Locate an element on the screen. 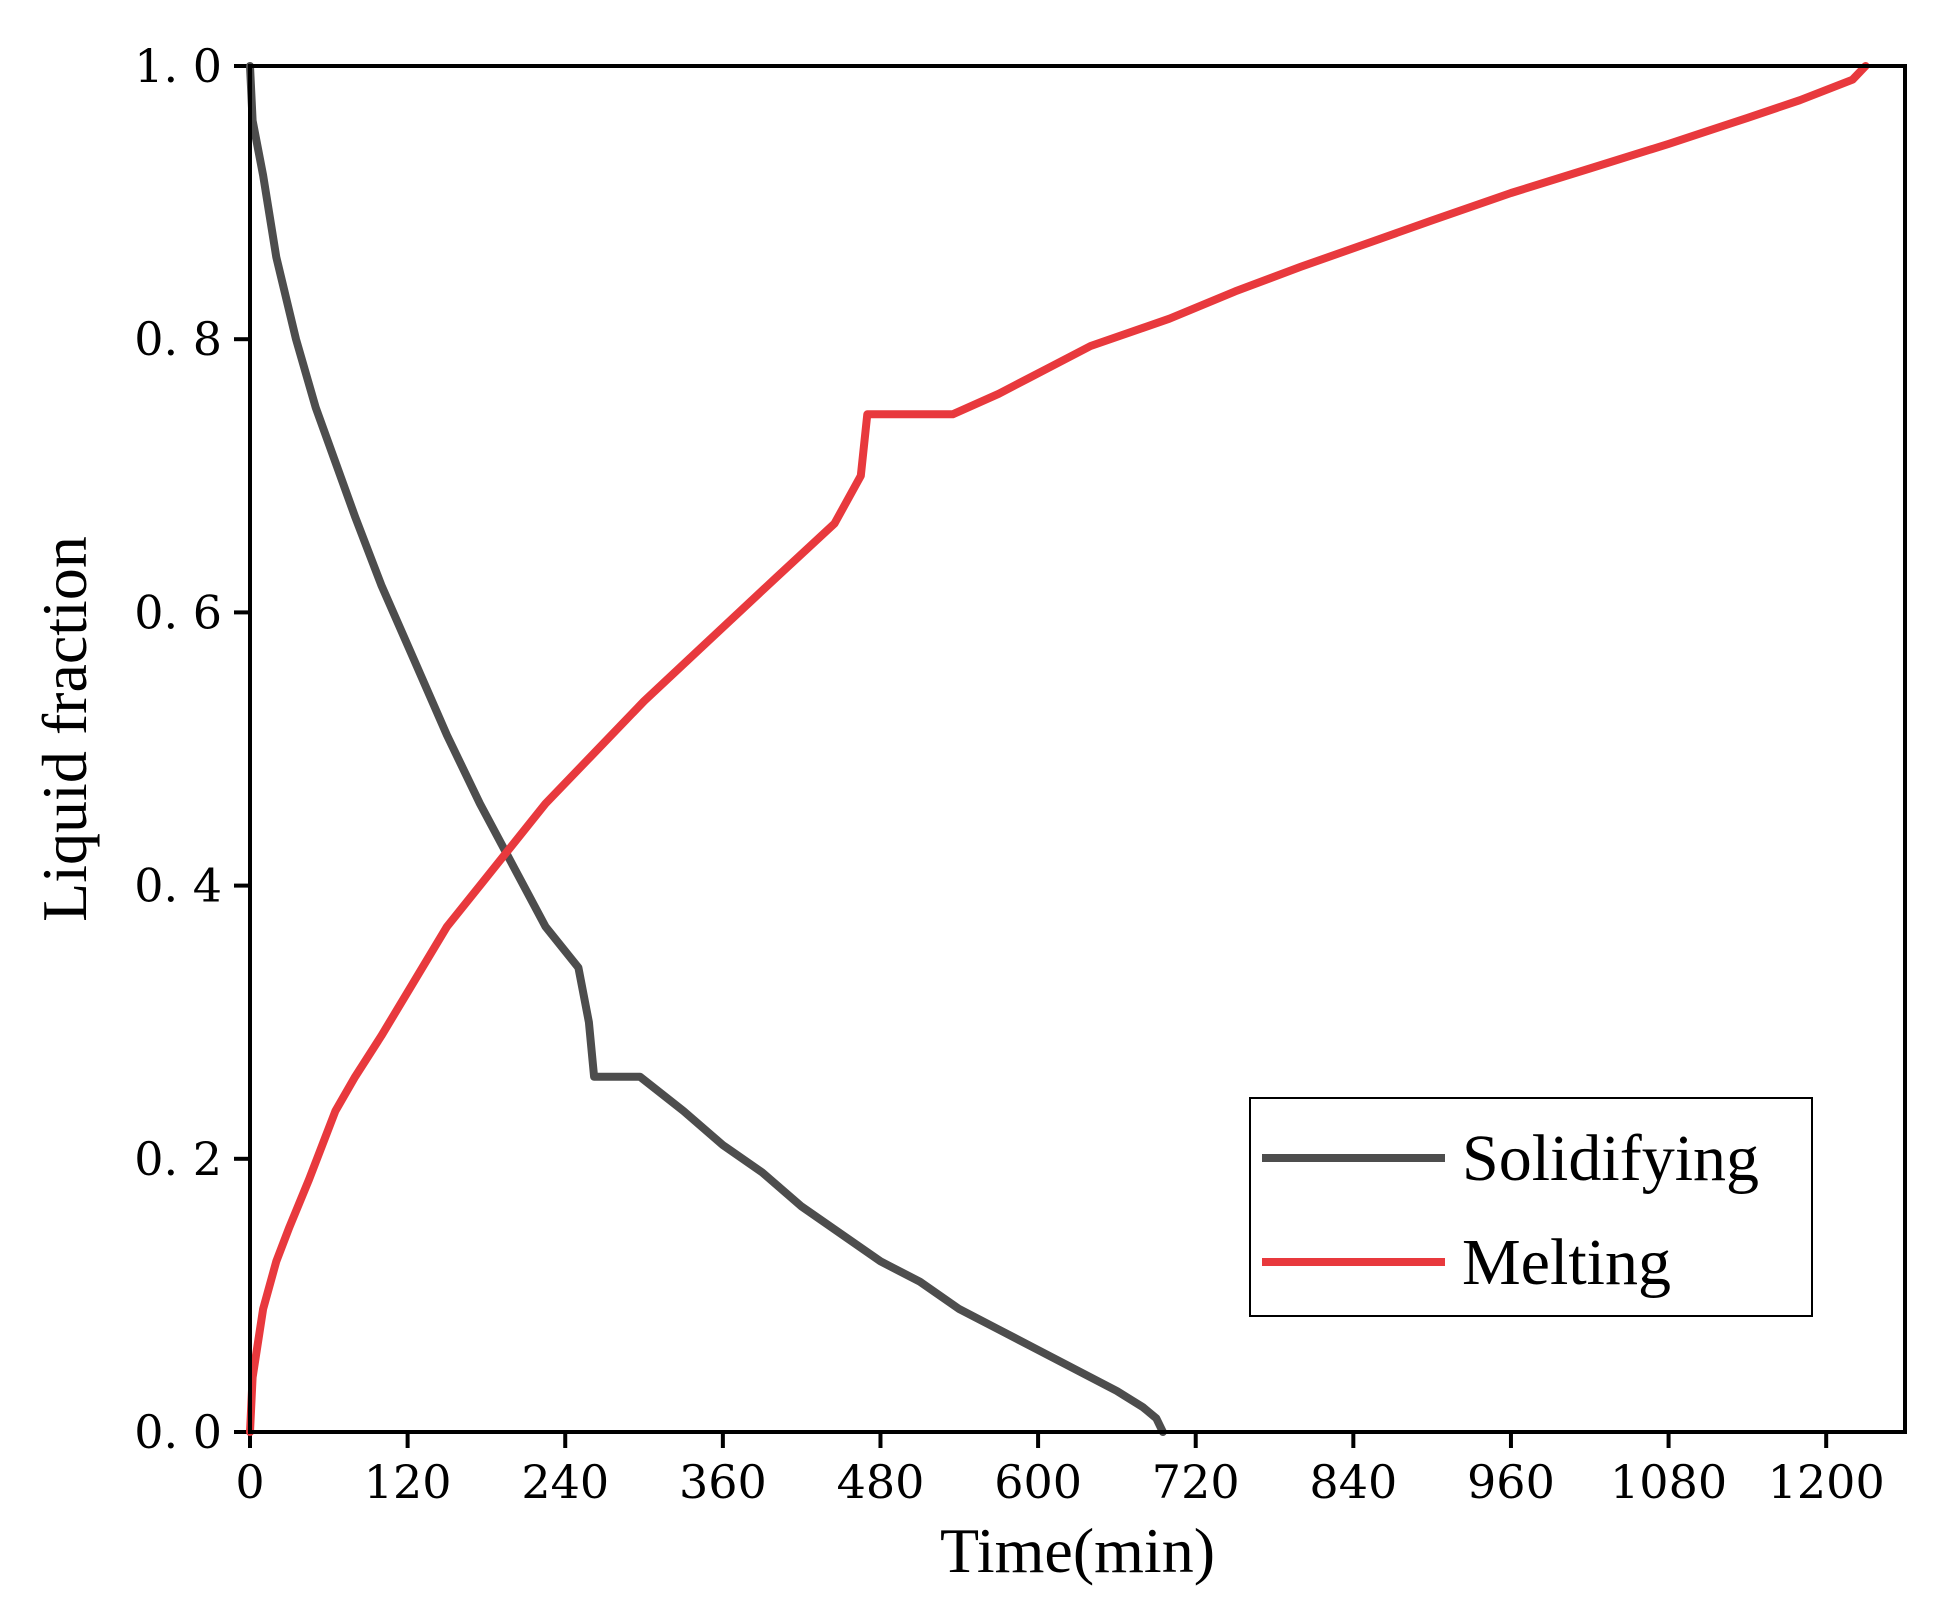  y-axis-tick-labels: 0. 0 0. 2 0. 4 0. 6 0. 8 1. 0 is located at coordinates (178, 749).